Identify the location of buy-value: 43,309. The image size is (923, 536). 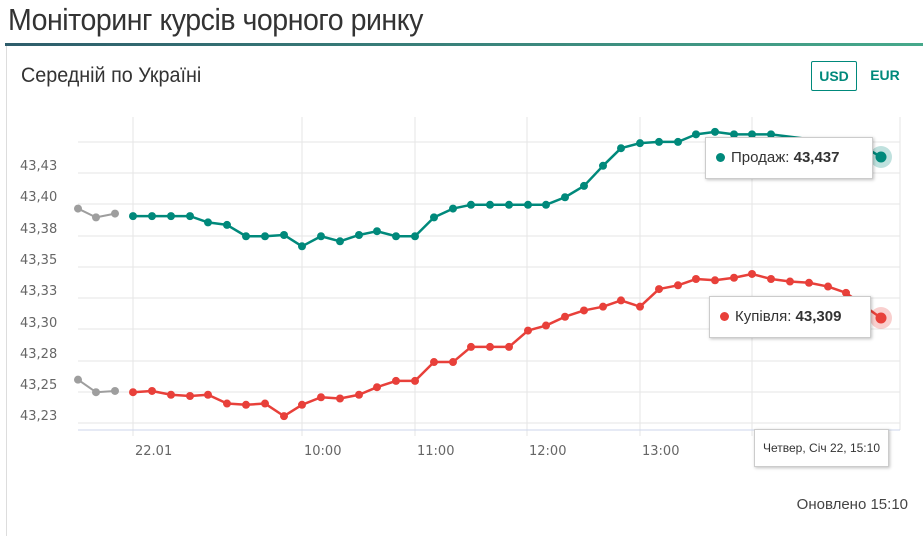
(818, 316).